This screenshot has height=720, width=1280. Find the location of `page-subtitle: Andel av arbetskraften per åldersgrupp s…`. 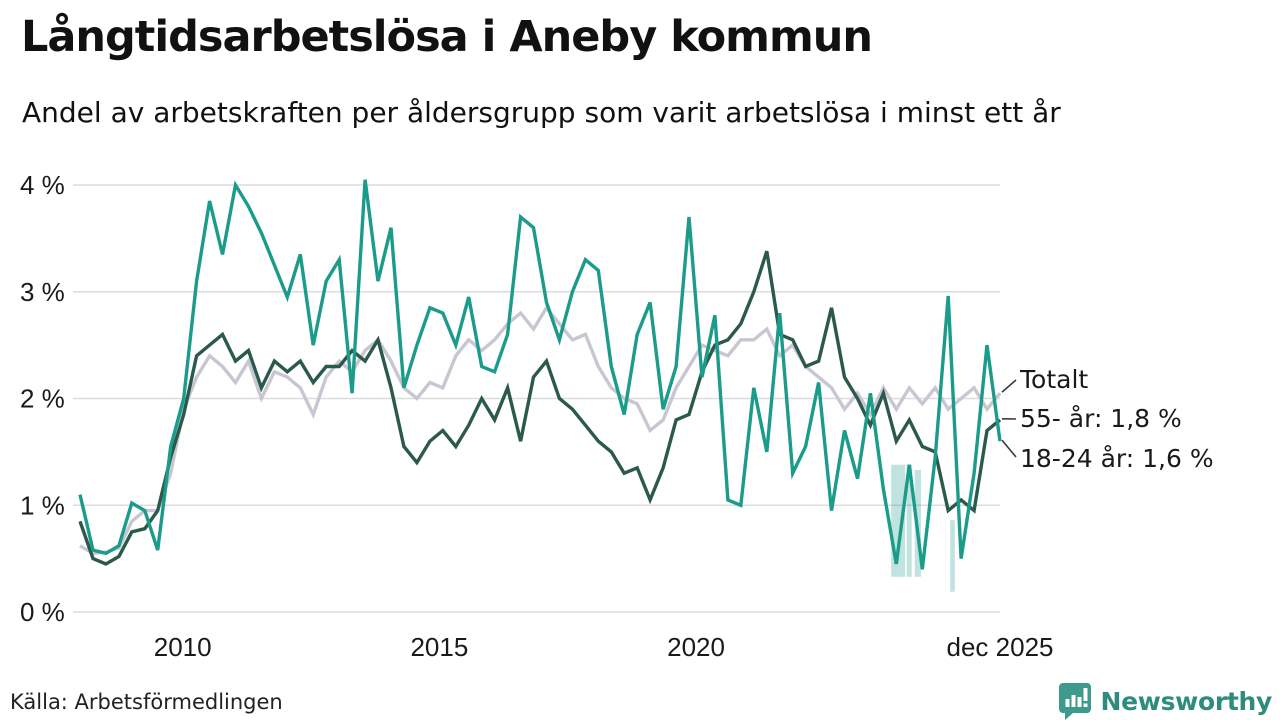

page-subtitle: Andel av arbetskraften per åldersgrupp s… is located at coordinates (541, 112).